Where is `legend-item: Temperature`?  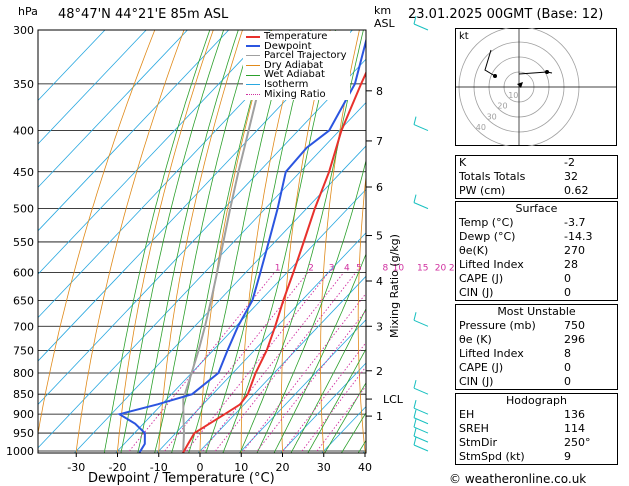
legend-item: Temperature is located at coordinates (296, 37).